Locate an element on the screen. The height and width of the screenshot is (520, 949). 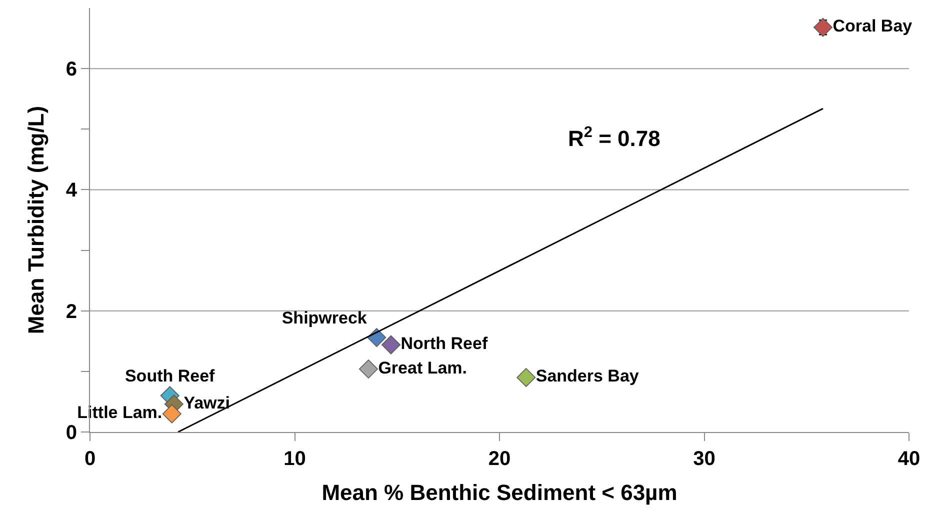
series-label: Sanders Bay is located at coordinates (588, 376).